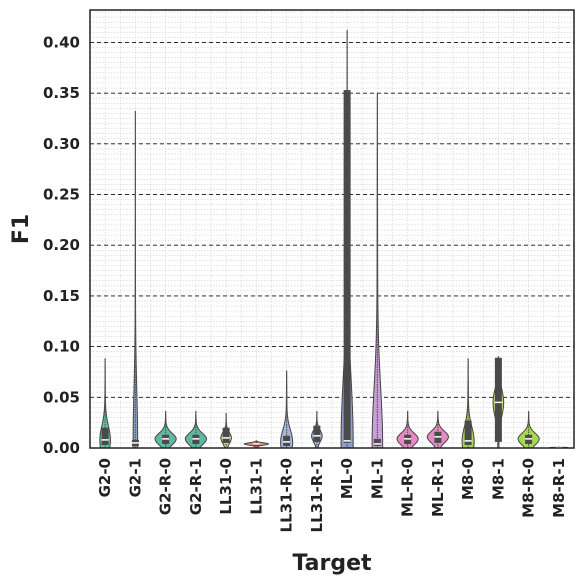  Describe the element at coordinates (559, 488) in the screenshot. I see `x-tick-label: M8-R-1` at that location.